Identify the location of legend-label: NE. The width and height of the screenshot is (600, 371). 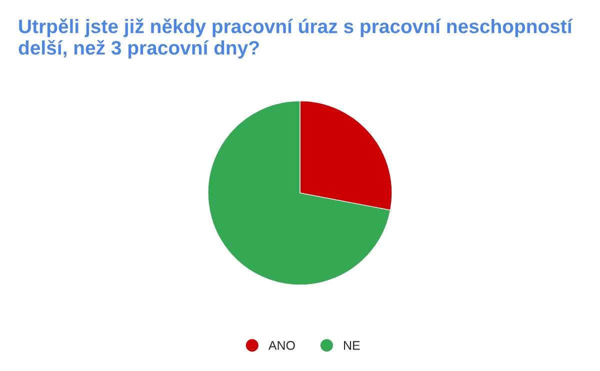
(352, 345).